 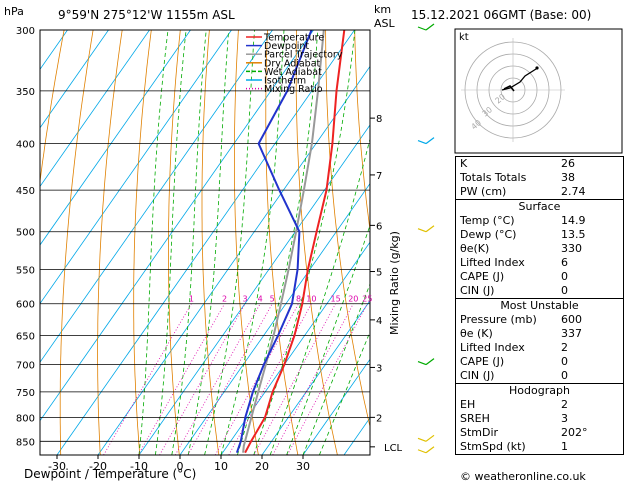 I want to click on surface-temp-value: 14.9, so click(x=573, y=220).